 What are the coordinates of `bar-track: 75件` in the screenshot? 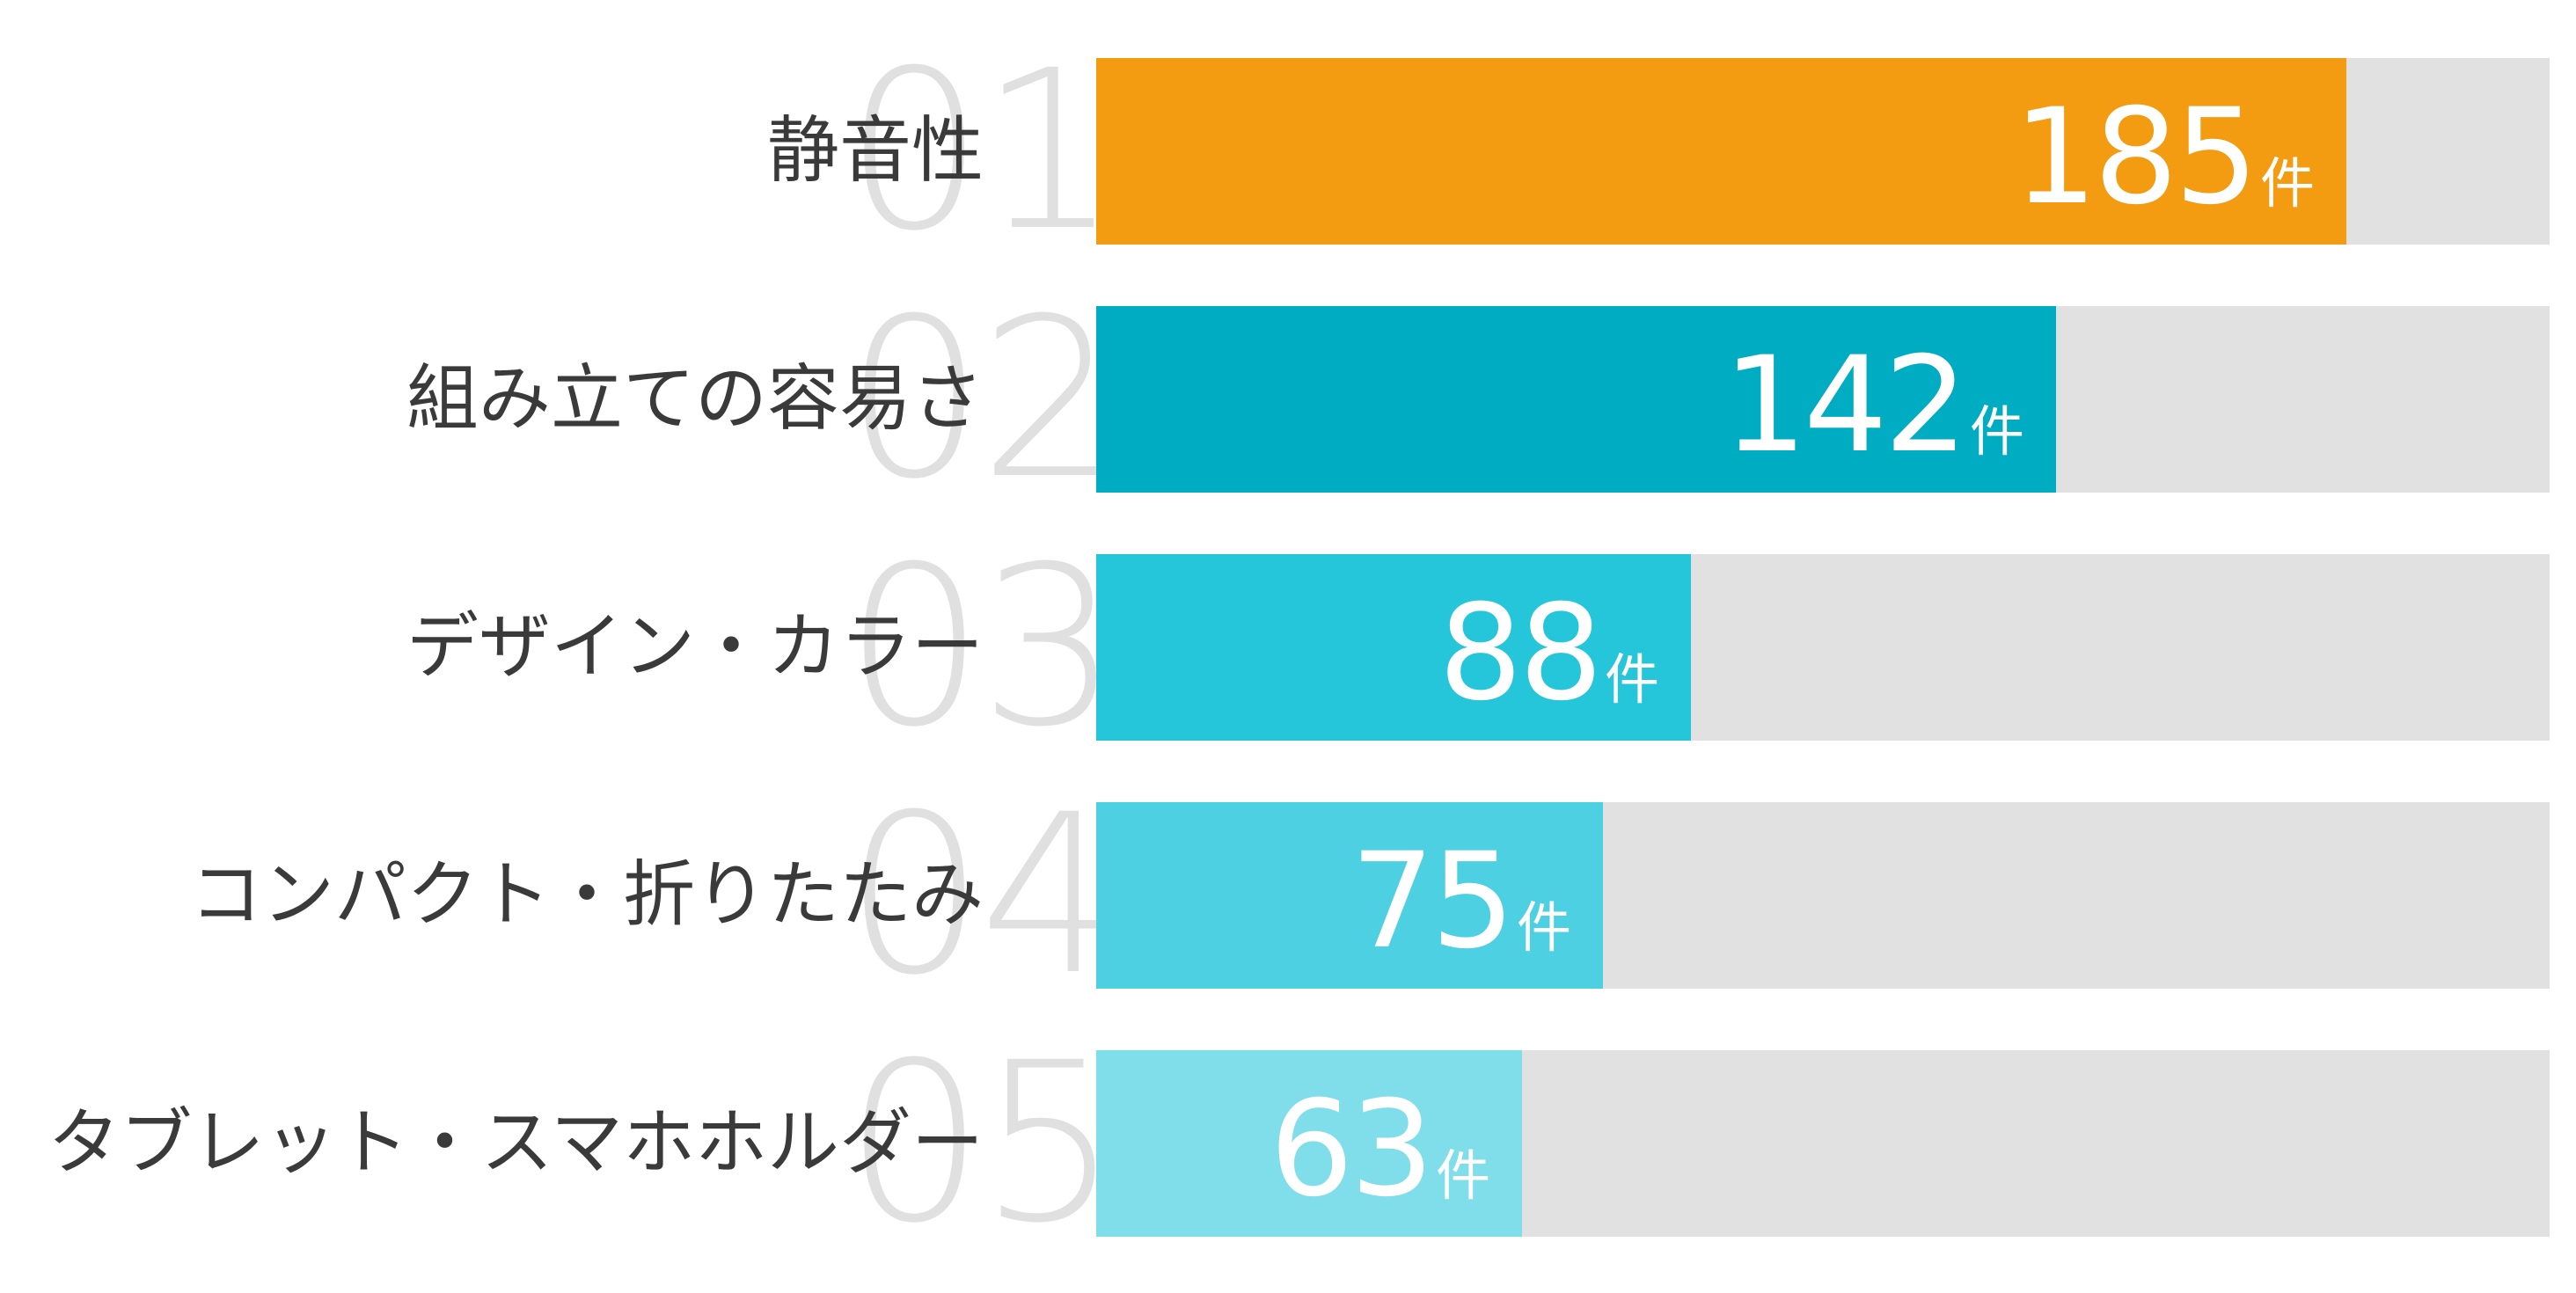 It's located at (1823, 895).